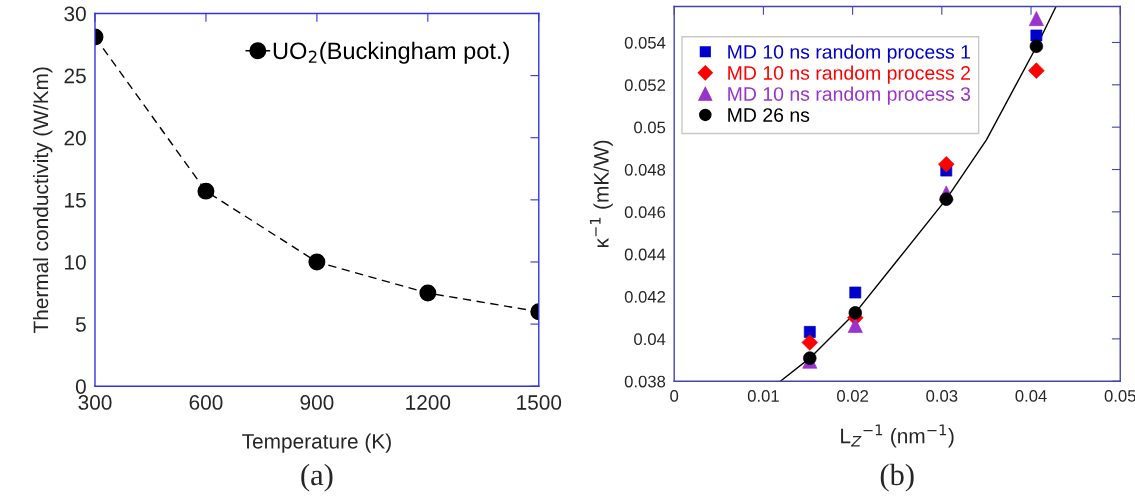  I want to click on x-tick-label: 1200, so click(428, 402).